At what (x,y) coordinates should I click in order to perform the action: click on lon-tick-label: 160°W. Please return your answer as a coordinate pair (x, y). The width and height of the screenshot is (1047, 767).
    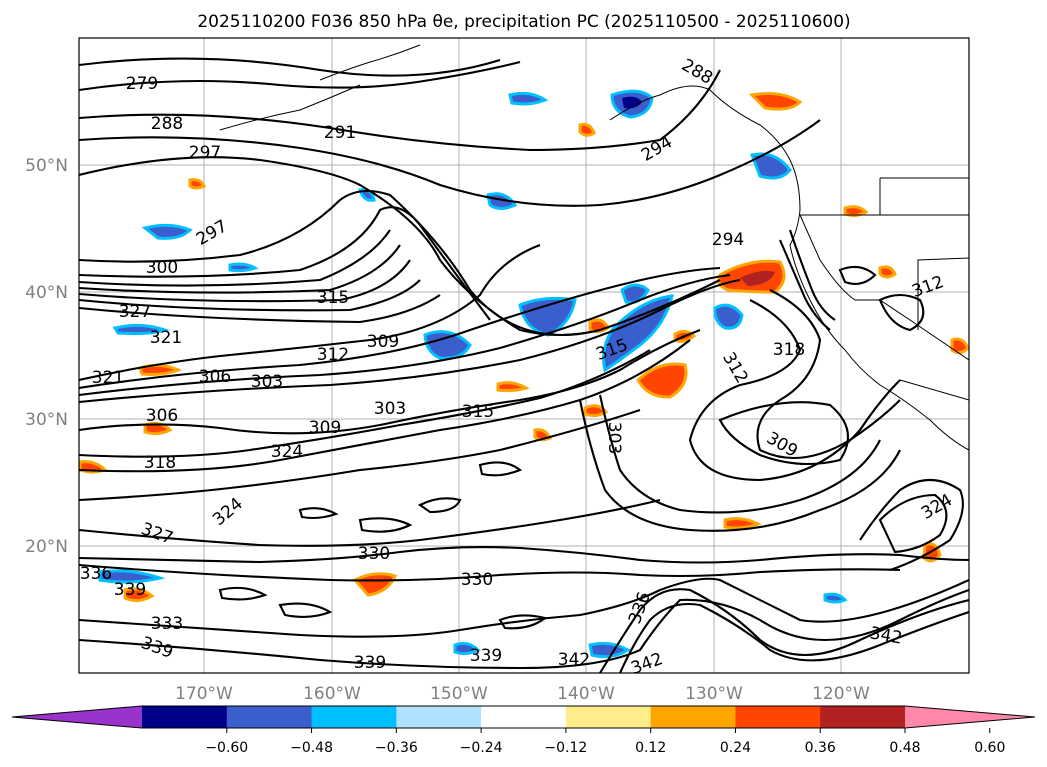
    Looking at the image, I should click on (332, 694).